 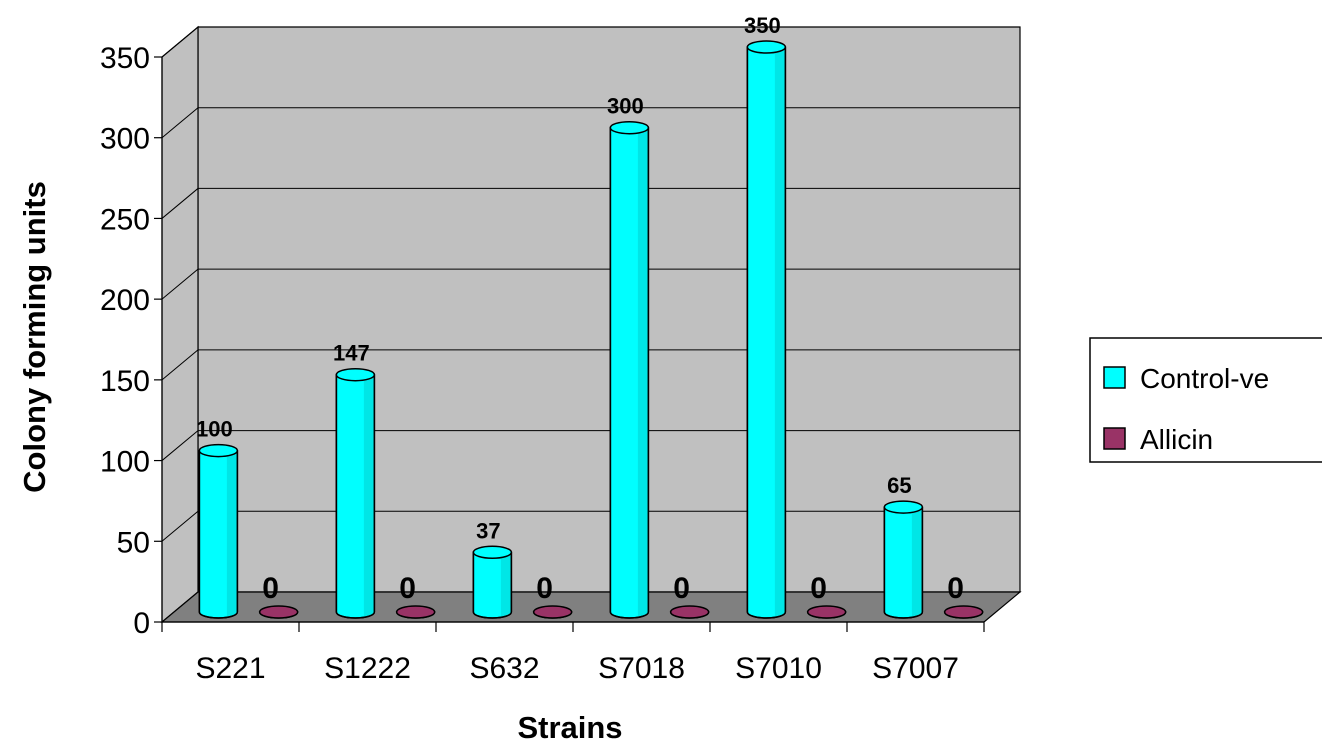 I want to click on data-label: 65, so click(x=899, y=485).